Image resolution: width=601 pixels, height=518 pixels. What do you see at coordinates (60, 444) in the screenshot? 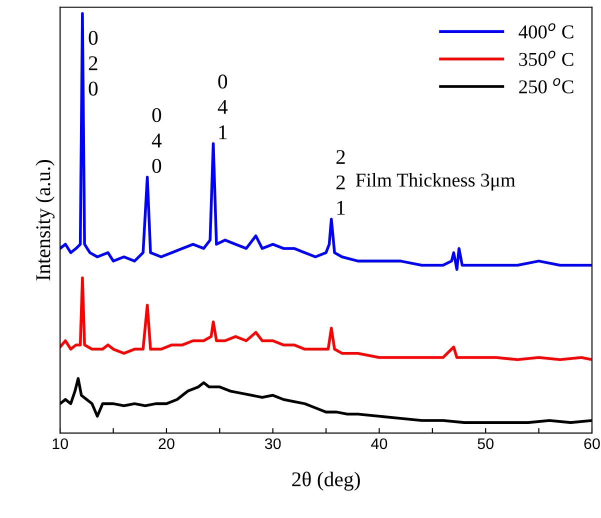
I see `x-tick-label: 10` at bounding box center [60, 444].